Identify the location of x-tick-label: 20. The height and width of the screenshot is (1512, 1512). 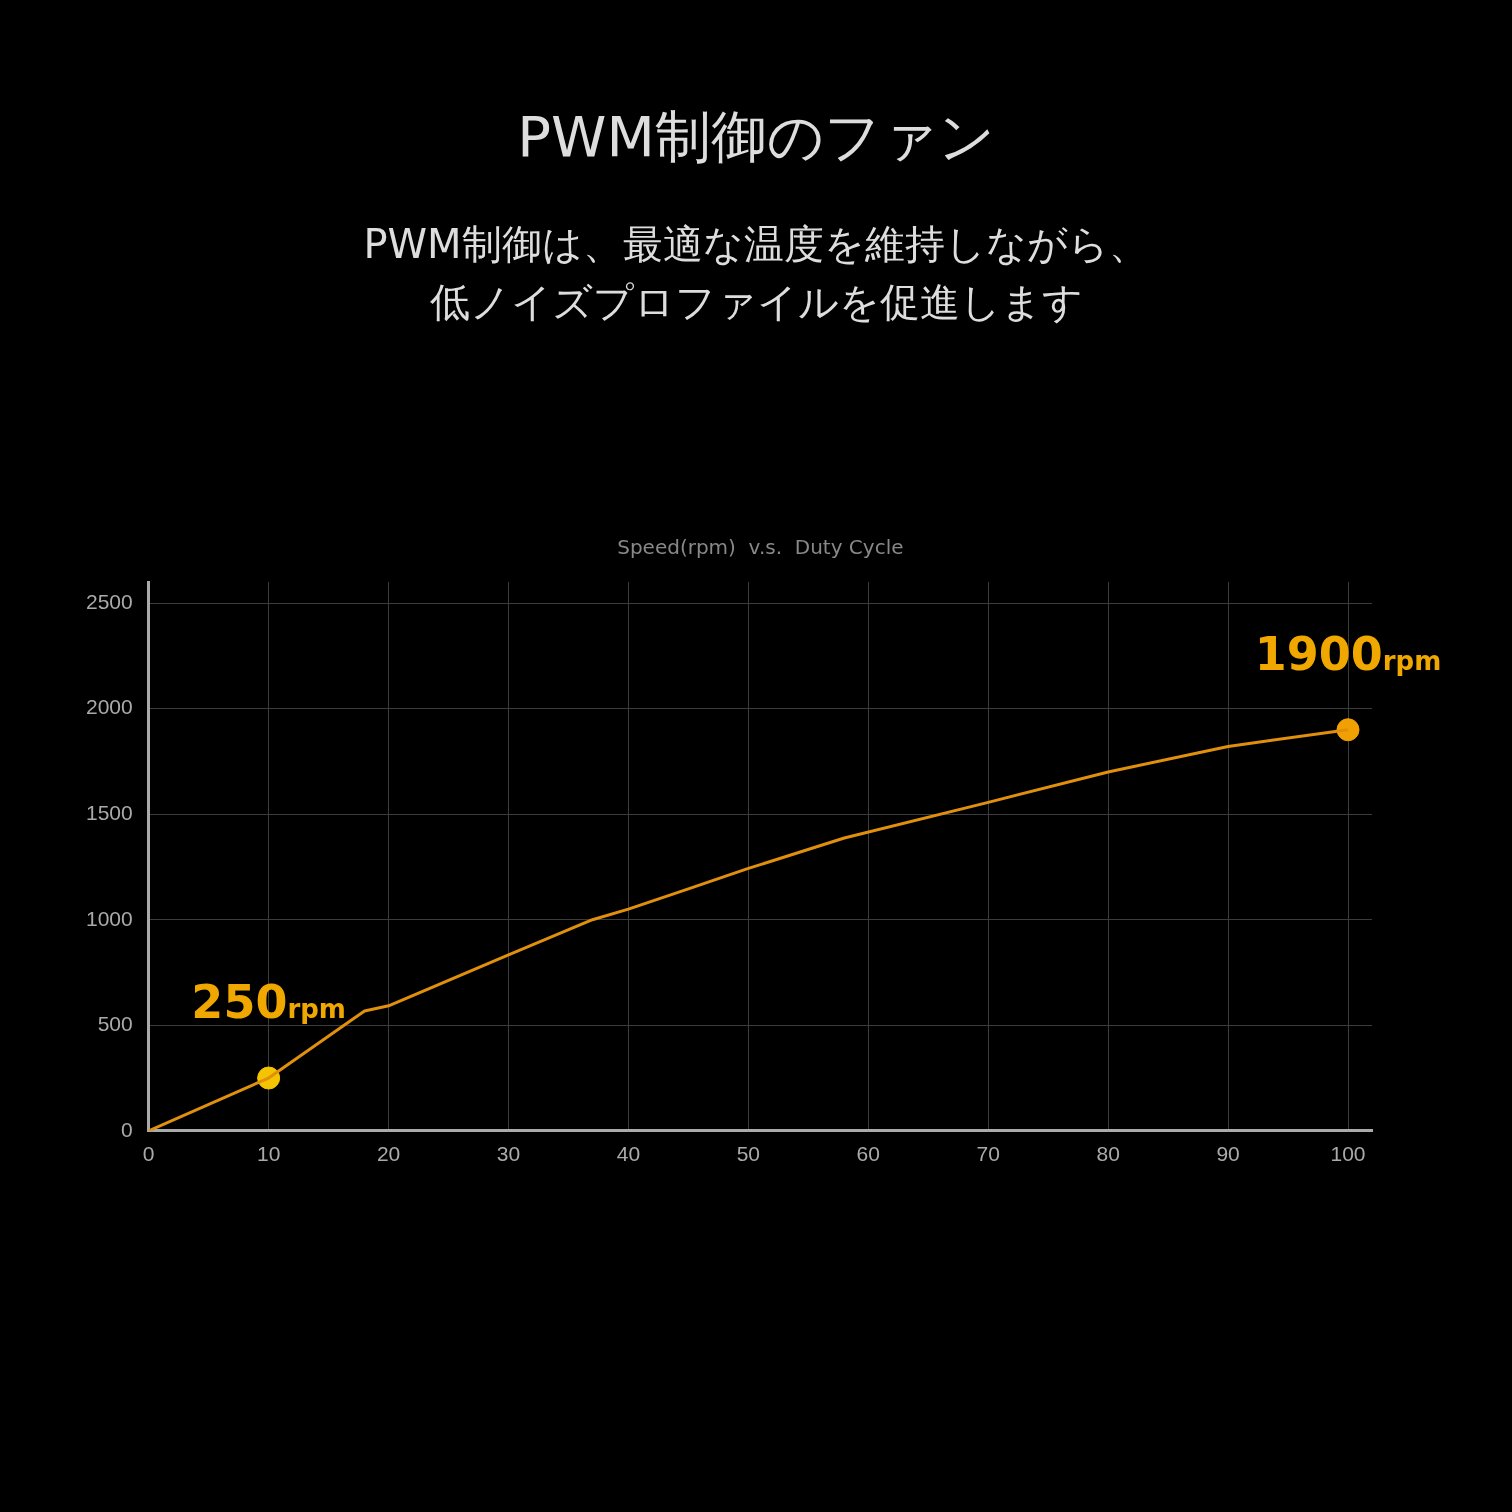
(388, 1154).